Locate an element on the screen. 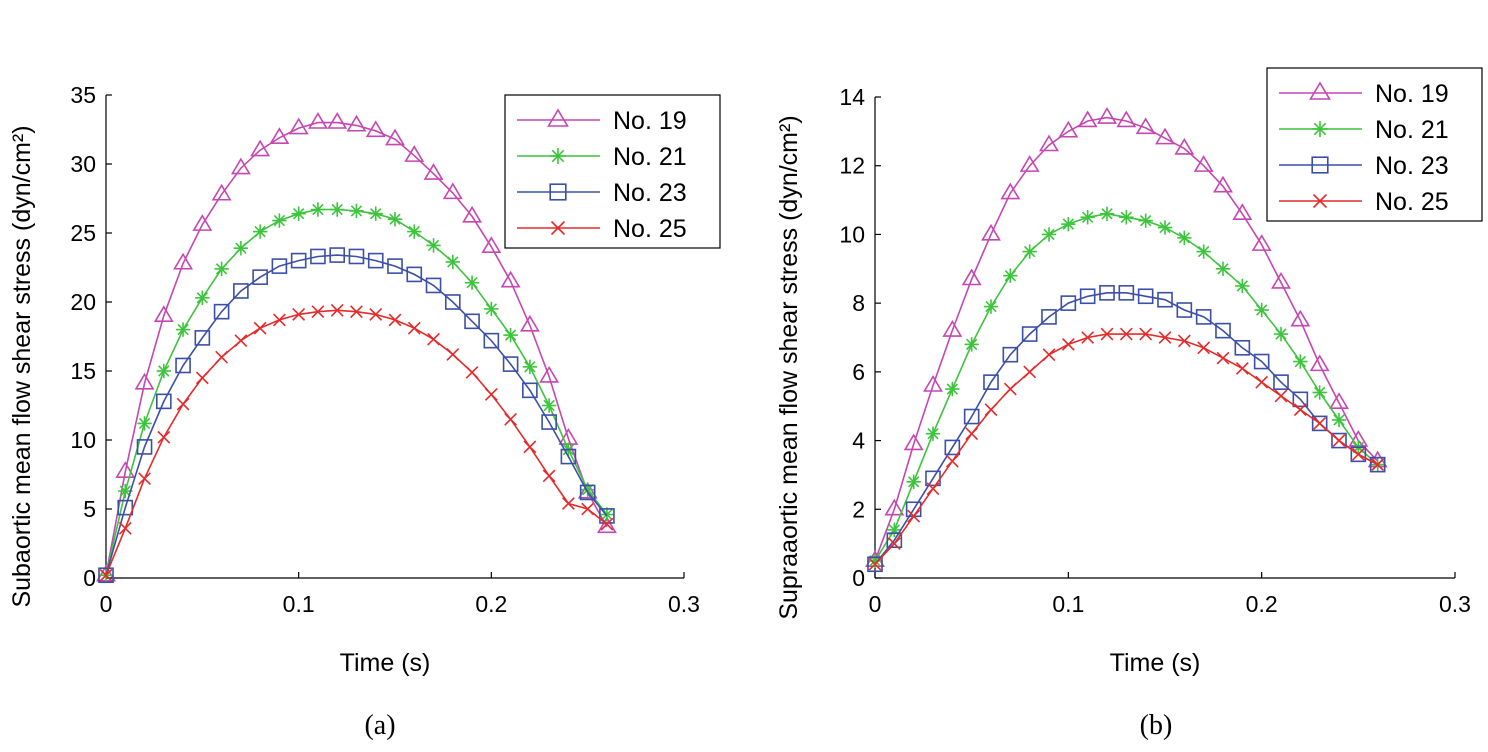 Image resolution: width=1488 pixels, height=752 pixels. legend-label: No. 21 is located at coordinates (1412, 130).